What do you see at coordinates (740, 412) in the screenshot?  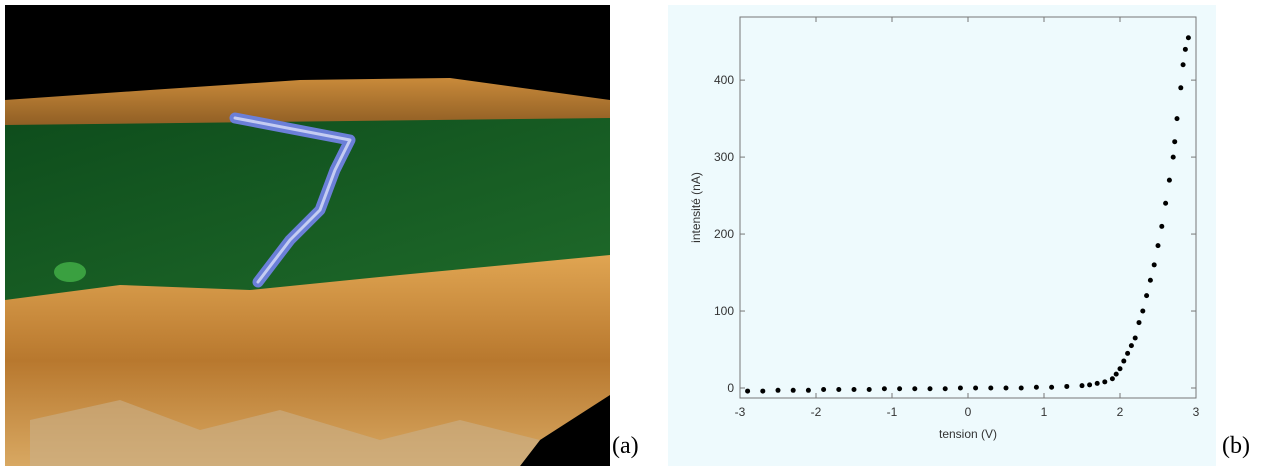 I see `x-tick-label: -3` at bounding box center [740, 412].